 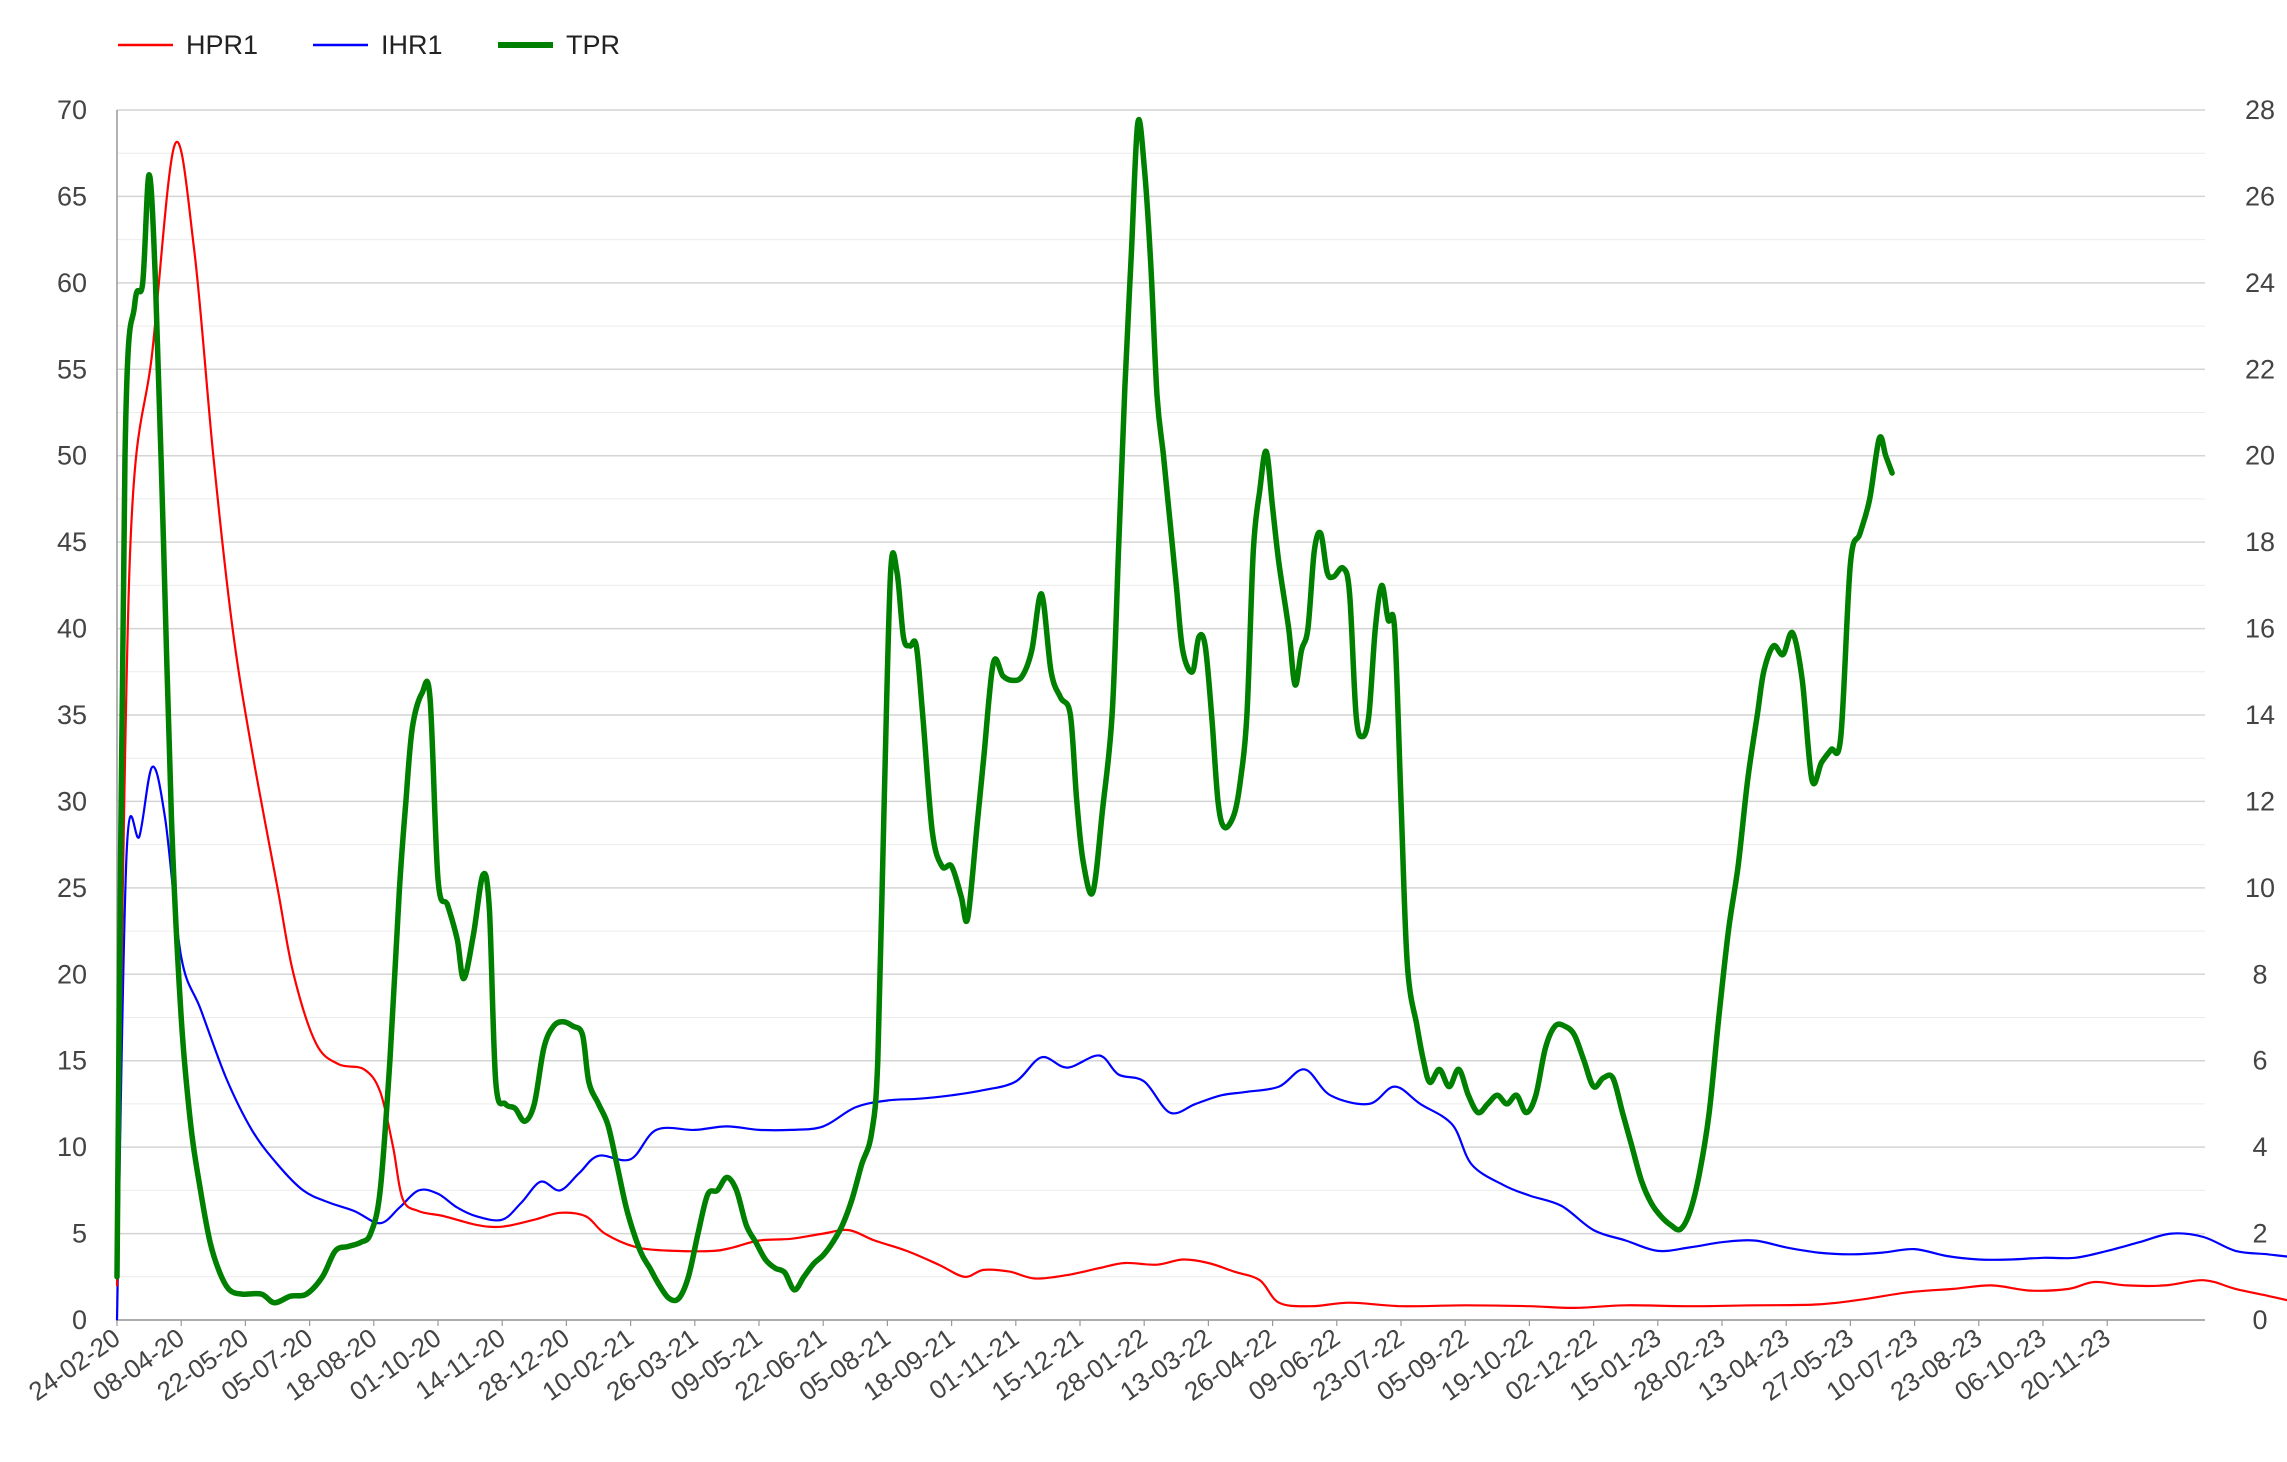 What do you see at coordinates (2259, 1147) in the screenshot?
I see `right-tick-label: 4` at bounding box center [2259, 1147].